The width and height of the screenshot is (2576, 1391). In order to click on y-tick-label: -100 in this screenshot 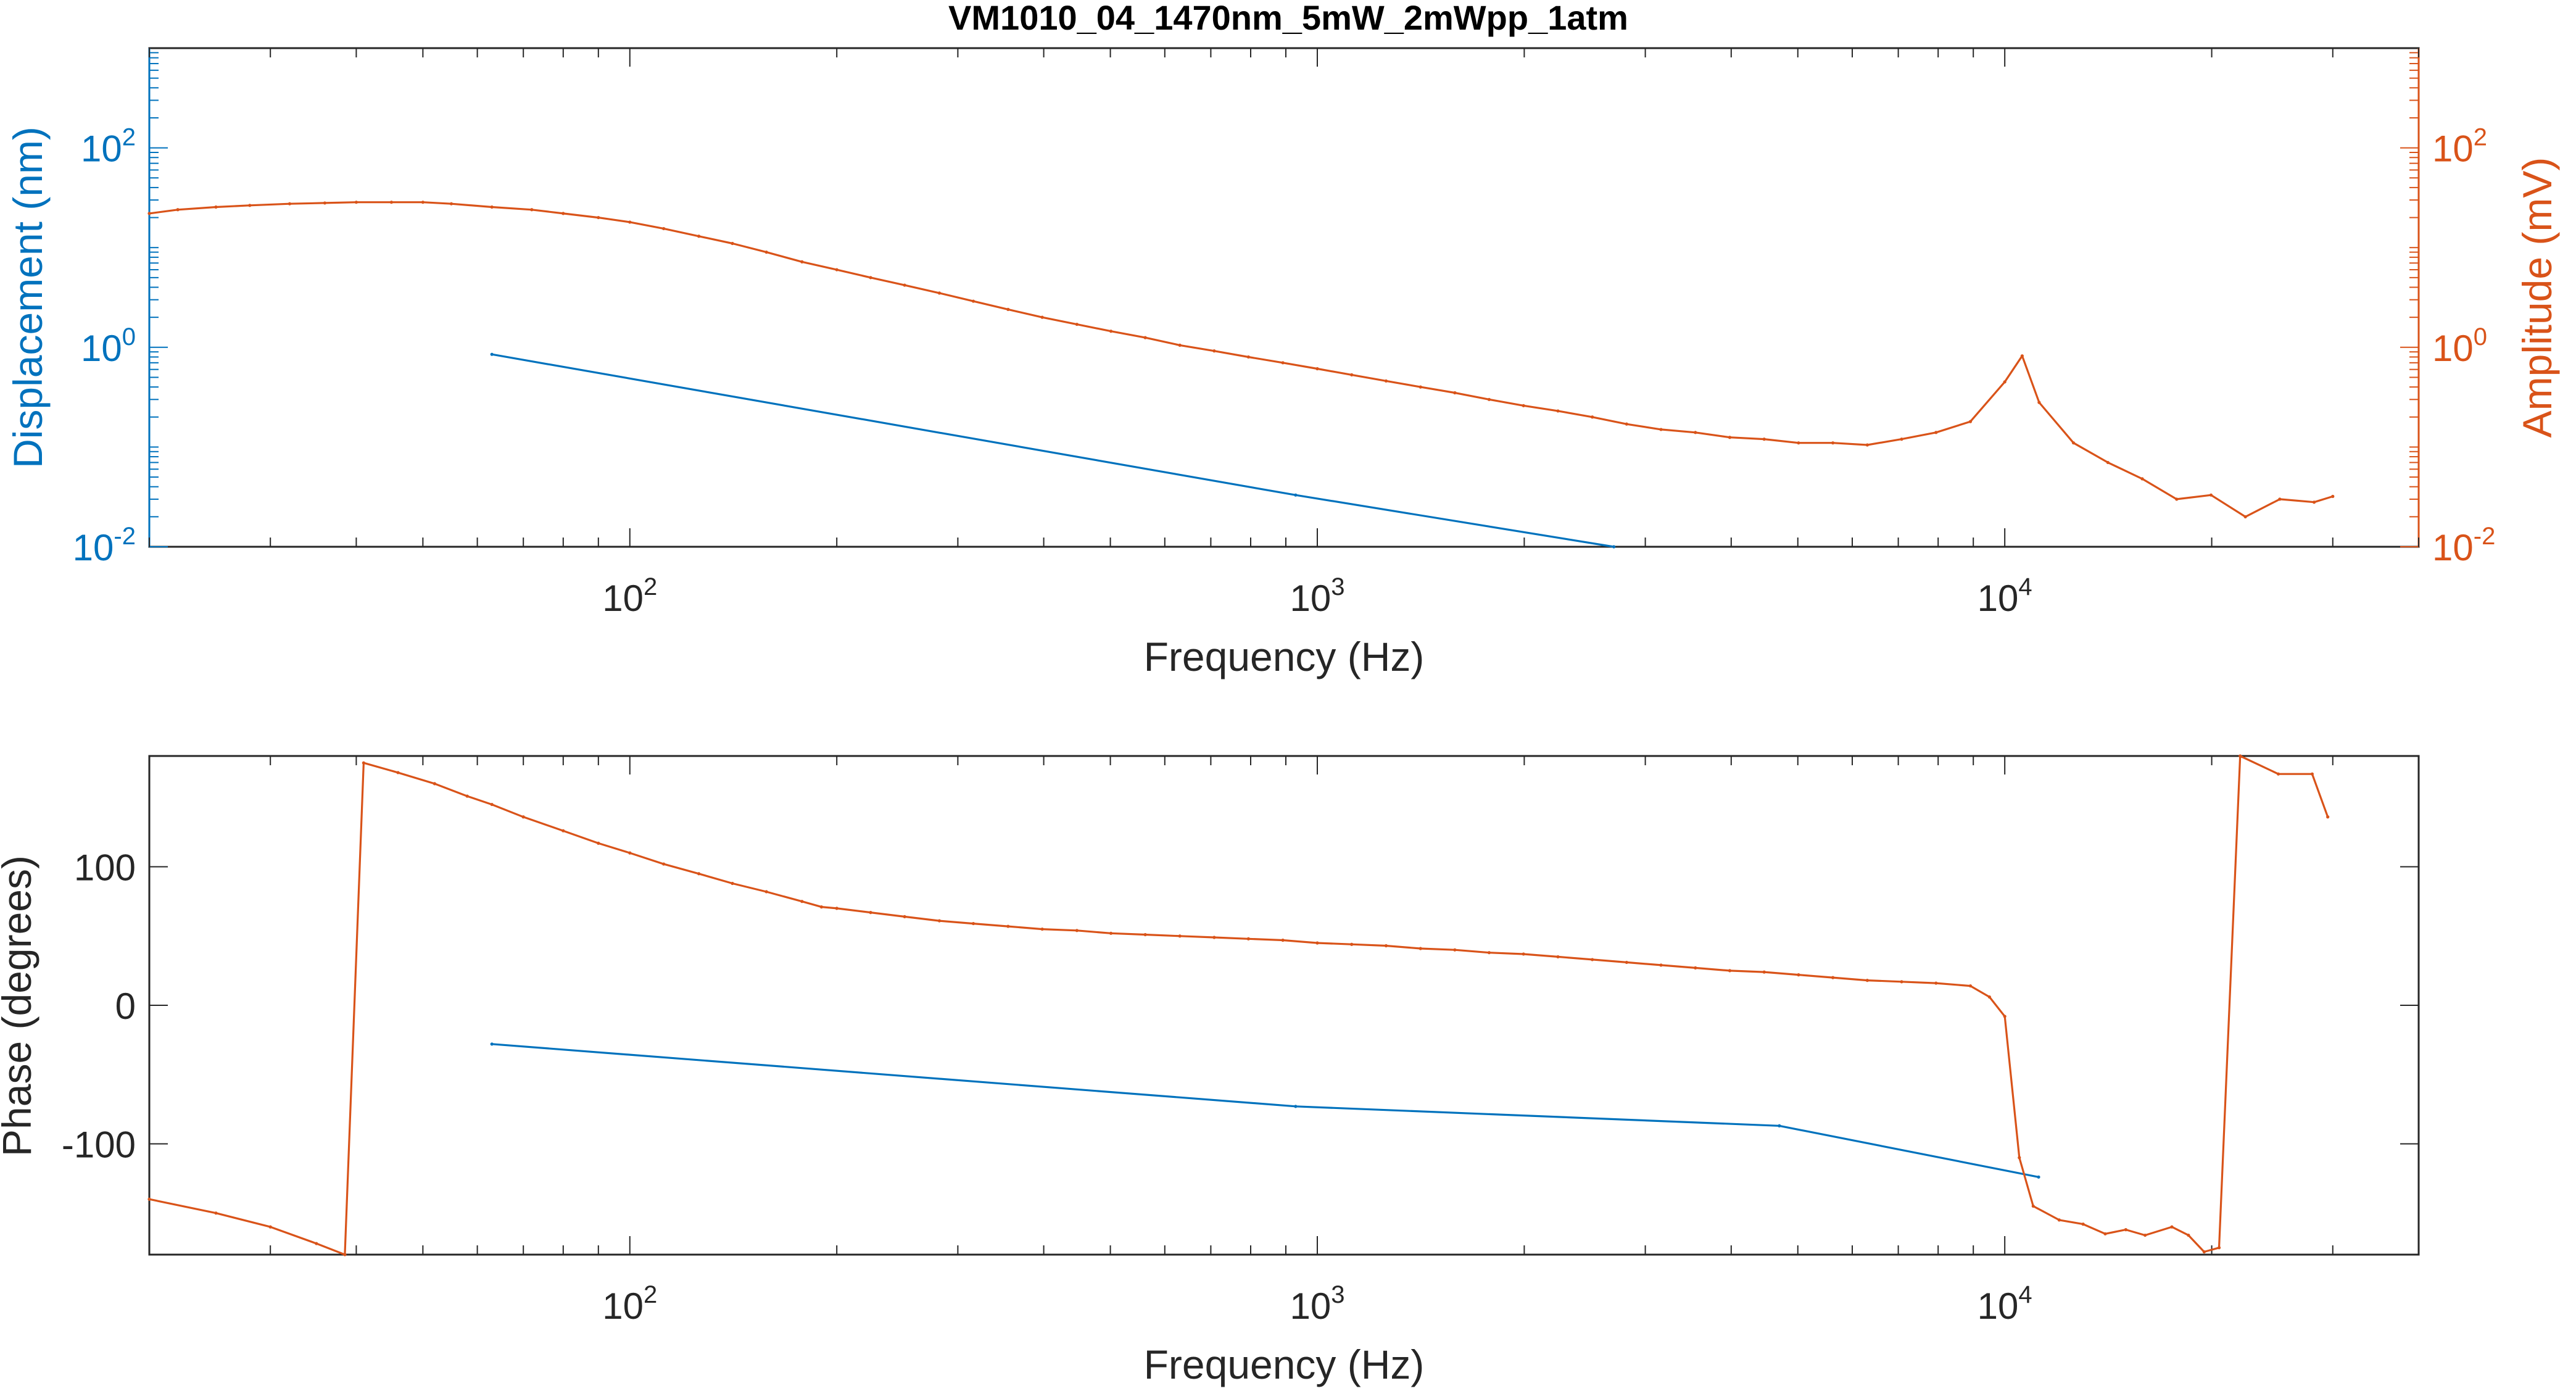, I will do `click(99, 1144)`.